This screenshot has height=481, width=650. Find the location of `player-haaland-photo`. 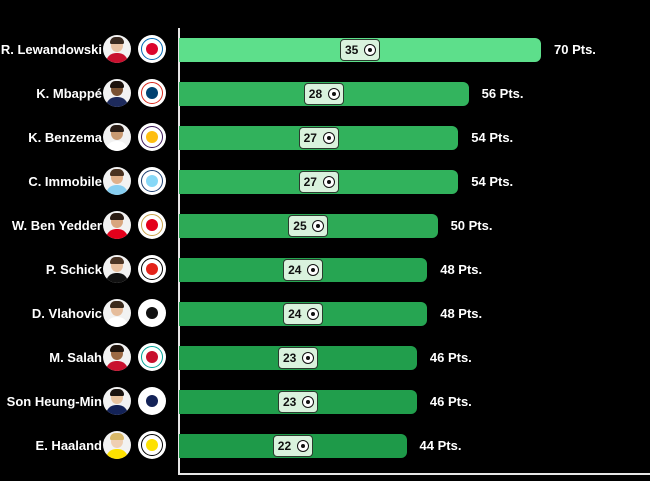

player-haaland-photo is located at coordinates (117, 445).